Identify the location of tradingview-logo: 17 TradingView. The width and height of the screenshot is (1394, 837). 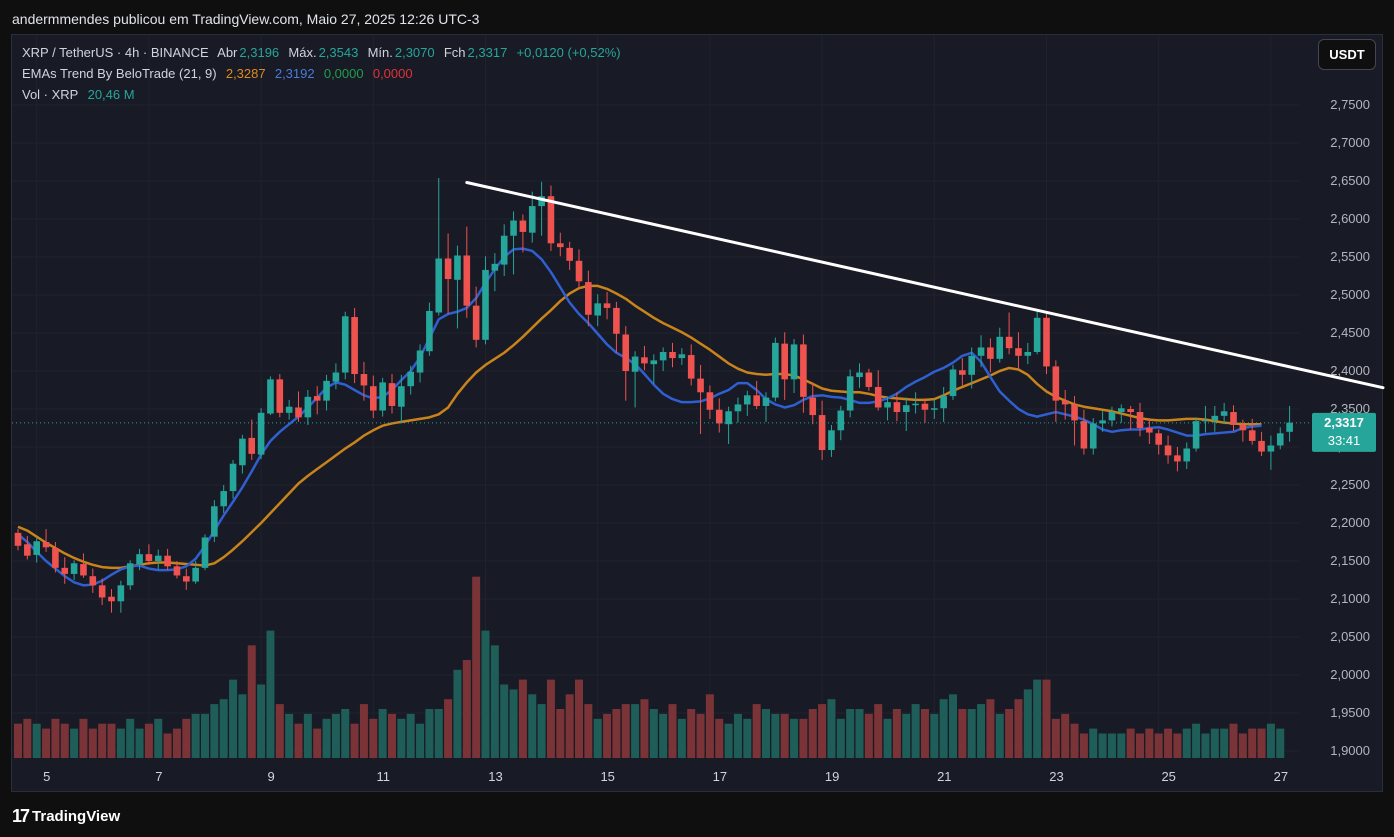
(66, 816).